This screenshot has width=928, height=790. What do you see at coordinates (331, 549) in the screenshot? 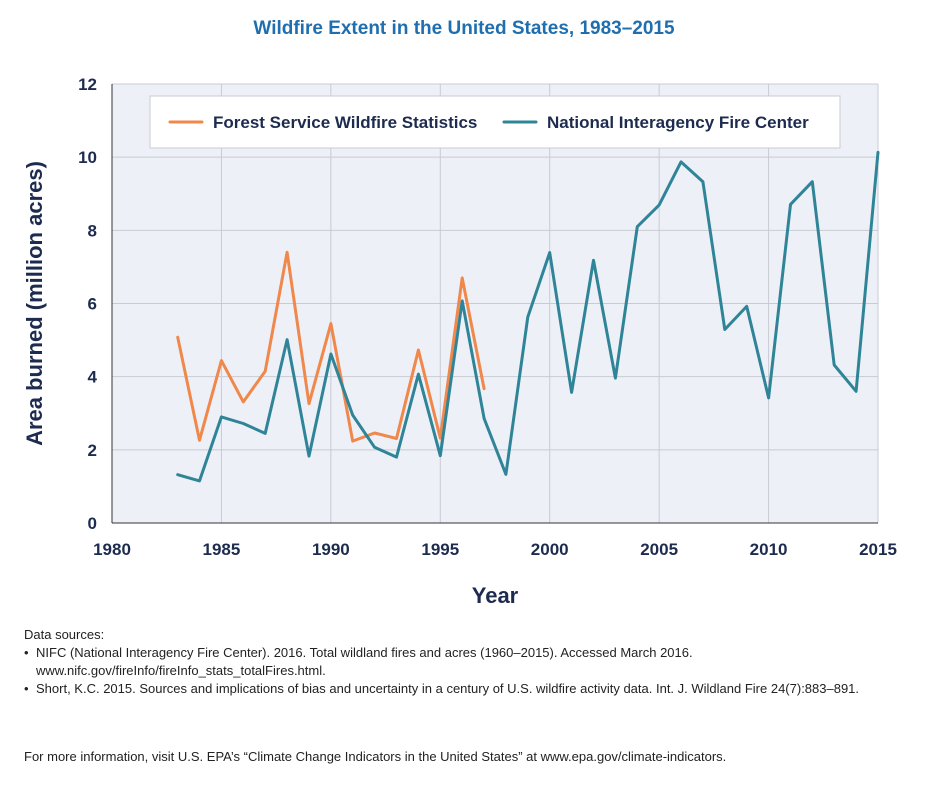
I see `x-tick-label: 1990` at bounding box center [331, 549].